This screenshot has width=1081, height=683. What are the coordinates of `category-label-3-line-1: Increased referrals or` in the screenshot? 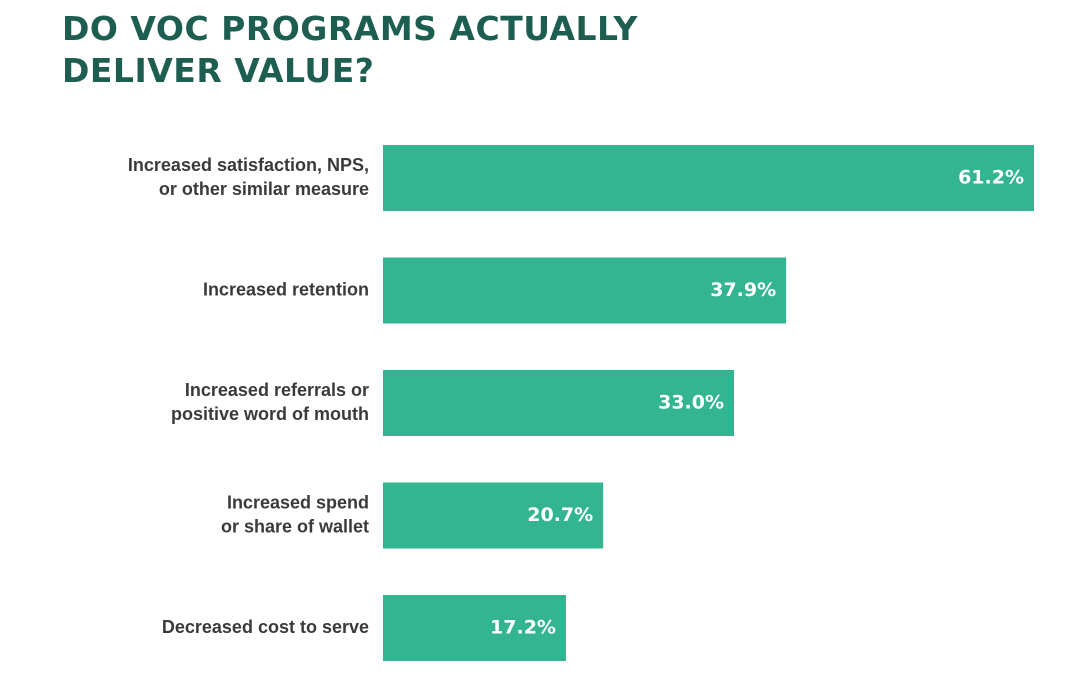 It's located at (277, 390).